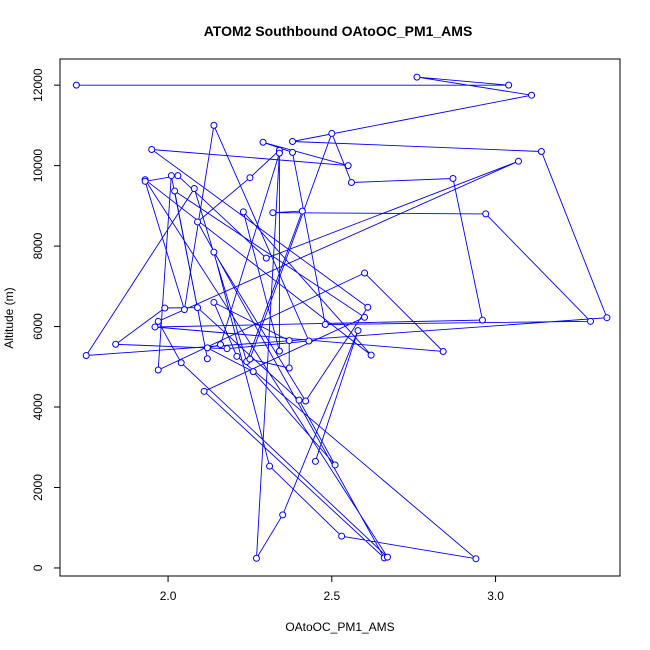  Describe the element at coordinates (38, 166) in the screenshot. I see `y-tick-label: 10000` at that location.